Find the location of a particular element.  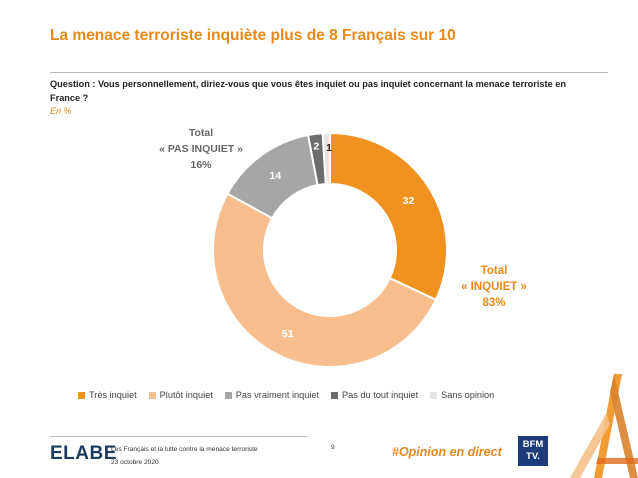

total-annotation-line: « INQUIET » is located at coordinates (494, 287).